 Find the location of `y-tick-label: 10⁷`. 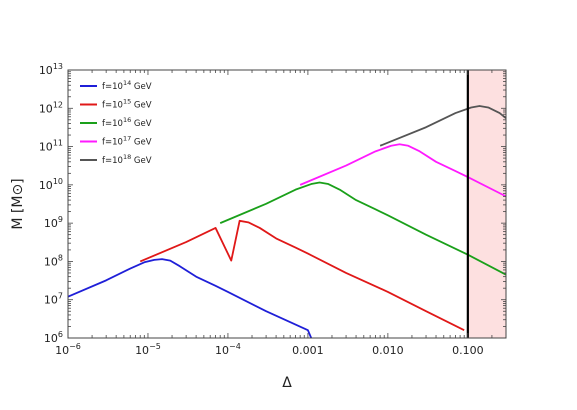

y-tick-label: 10⁷ is located at coordinates (53, 299).